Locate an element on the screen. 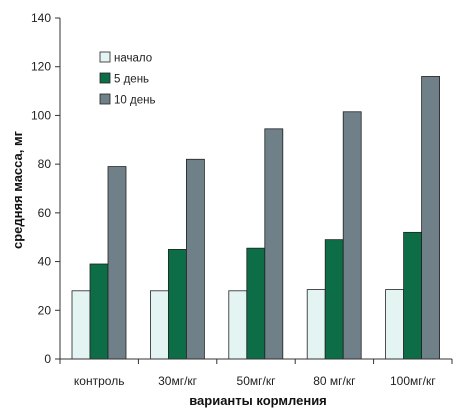 This screenshot has width=454, height=412. y-tick-label: 40 is located at coordinates (45, 262).